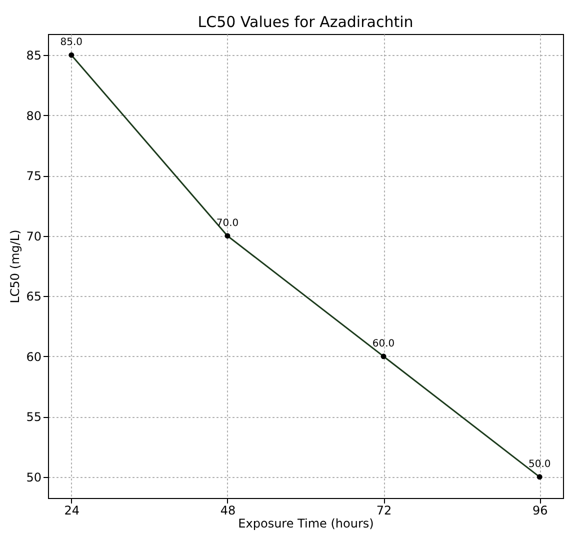 This screenshot has height=535, width=566. I want to click on y-tick-label: 80, so click(34, 115).